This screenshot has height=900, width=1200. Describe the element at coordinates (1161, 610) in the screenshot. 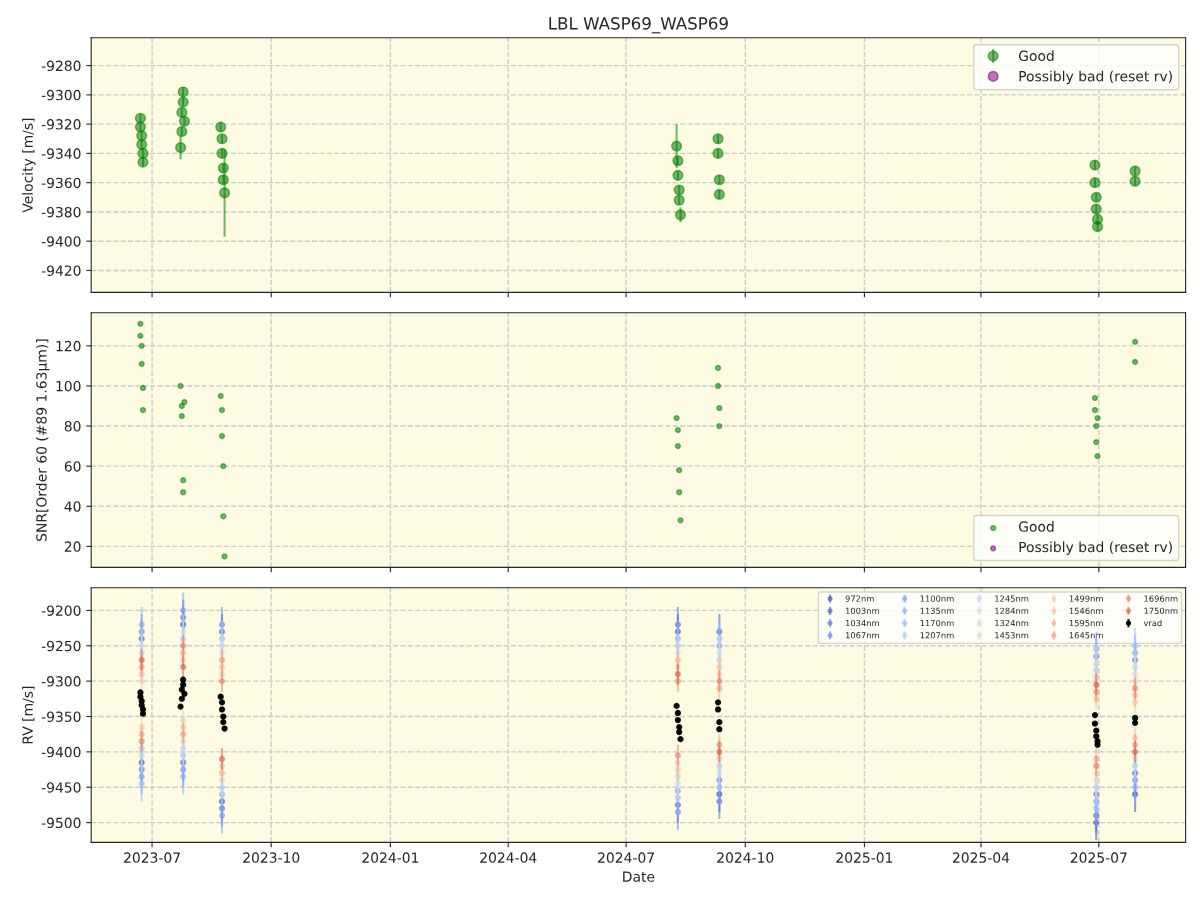

I see `legend-label: 1750nm` at that location.